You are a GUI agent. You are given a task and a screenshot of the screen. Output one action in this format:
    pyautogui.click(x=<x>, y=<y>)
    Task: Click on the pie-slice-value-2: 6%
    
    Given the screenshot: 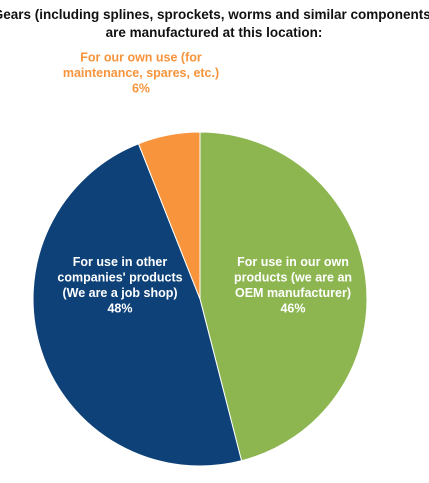 What is the action you would take?
    pyautogui.click(x=141, y=89)
    